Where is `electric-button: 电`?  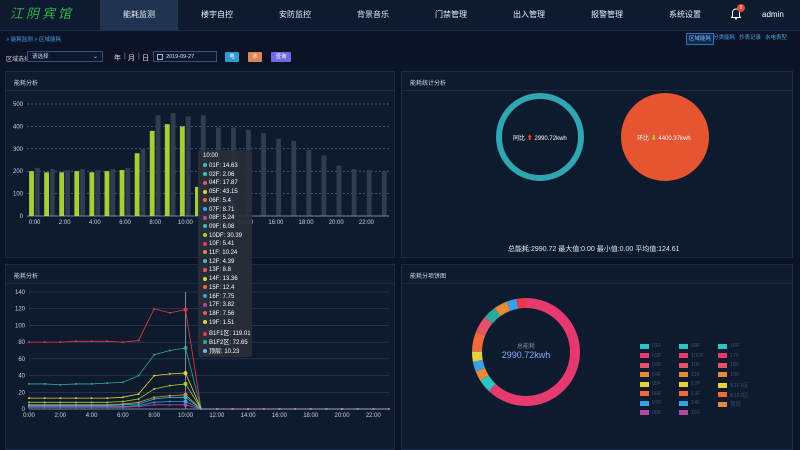
electric-button: 电 is located at coordinates (232, 57).